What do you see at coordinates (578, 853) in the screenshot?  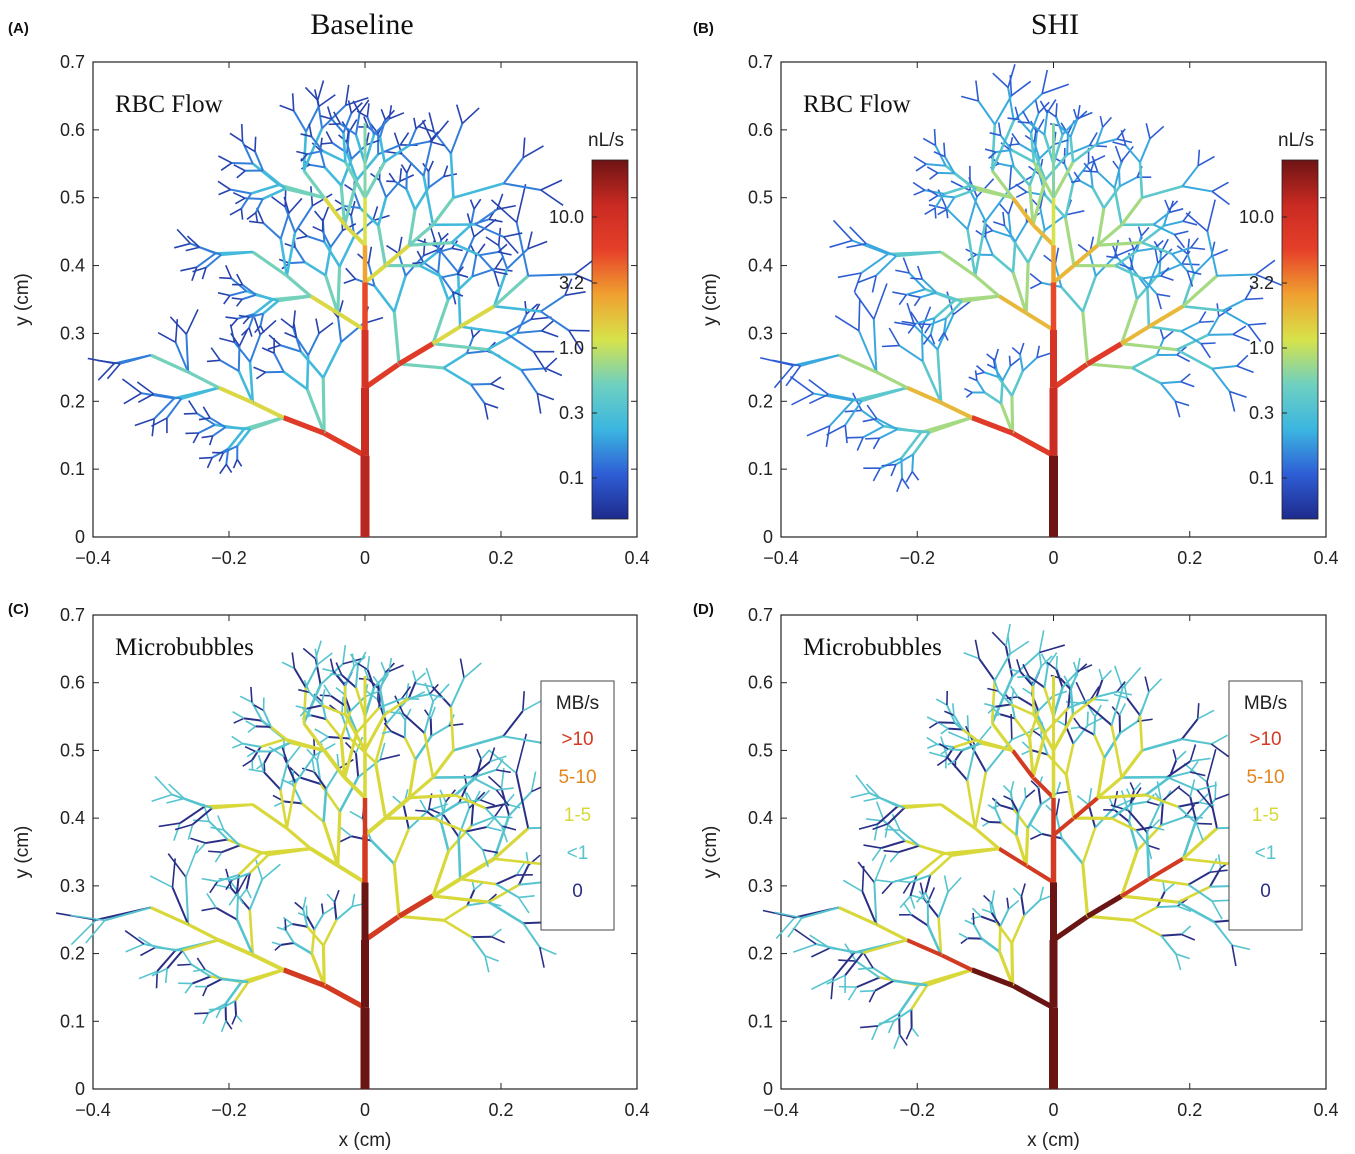 I see `legend-entry: <1` at bounding box center [578, 853].